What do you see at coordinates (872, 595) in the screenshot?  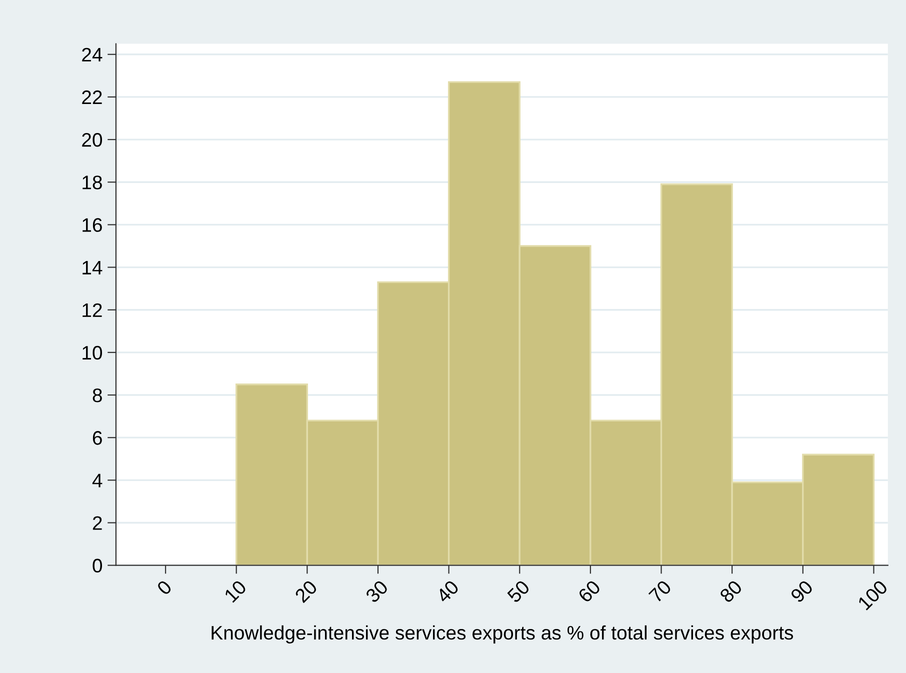 I see `x-tick-label: 100` at bounding box center [872, 595].